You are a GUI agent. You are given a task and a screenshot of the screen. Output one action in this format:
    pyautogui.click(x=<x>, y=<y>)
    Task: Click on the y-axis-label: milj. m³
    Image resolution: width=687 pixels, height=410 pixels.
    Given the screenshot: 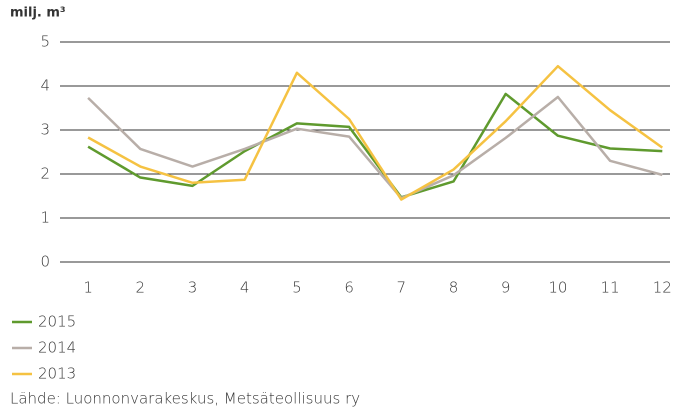 What is the action you would take?
    pyautogui.click(x=38, y=13)
    